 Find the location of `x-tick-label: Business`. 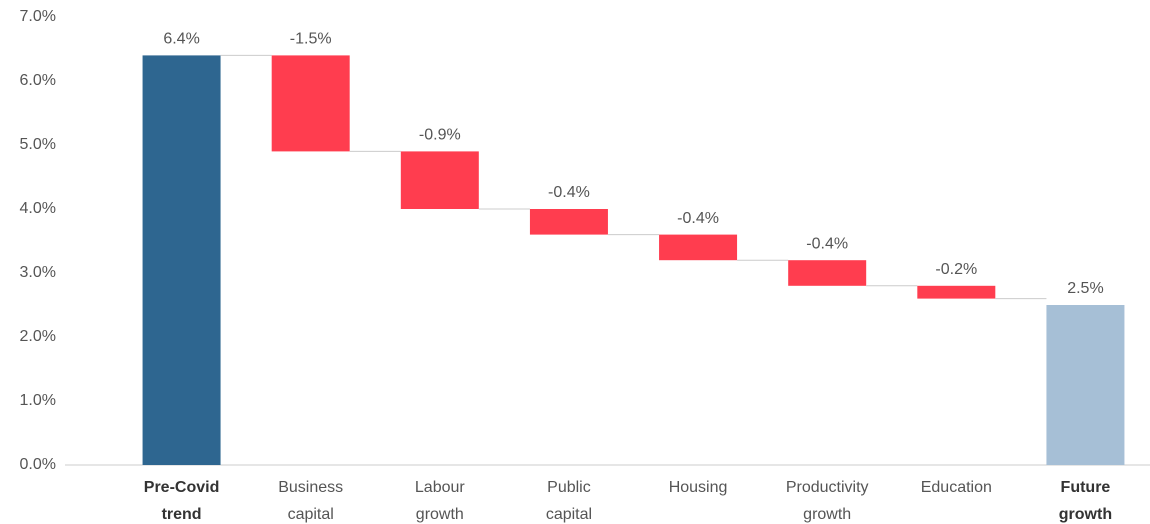

x-tick-label: Business is located at coordinates (310, 487).